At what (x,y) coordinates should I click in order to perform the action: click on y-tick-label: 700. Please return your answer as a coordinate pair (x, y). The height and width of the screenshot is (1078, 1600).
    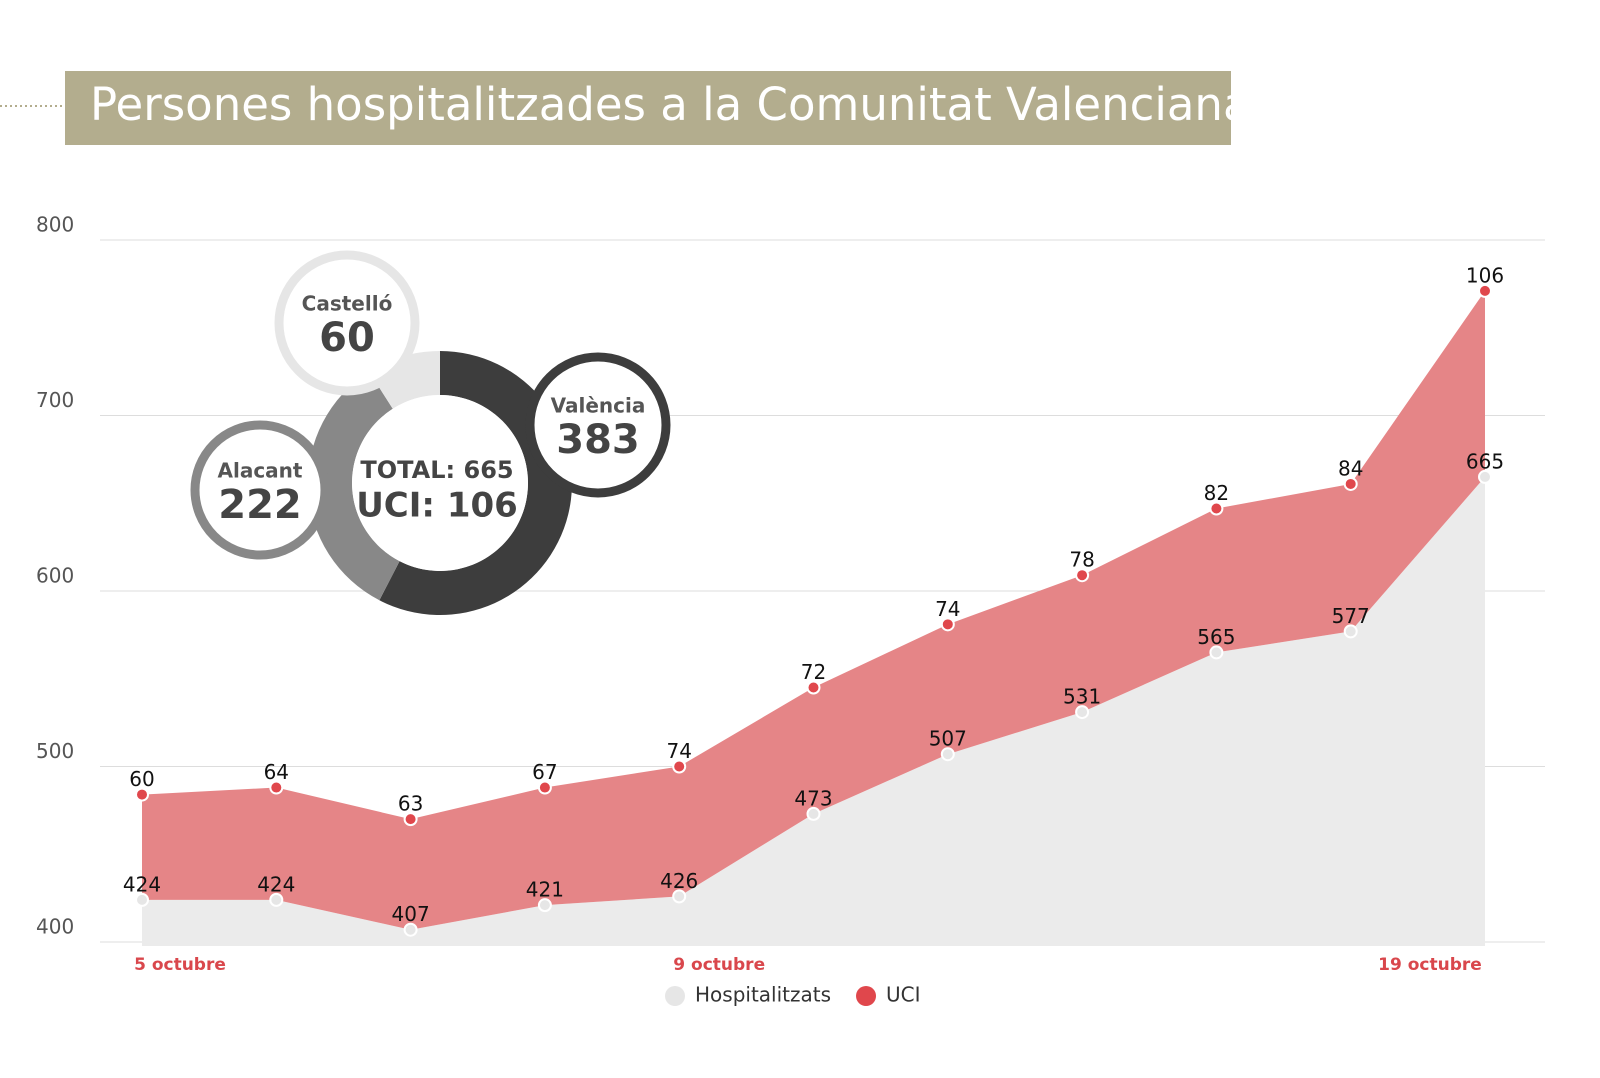
    Looking at the image, I should click on (55, 400).